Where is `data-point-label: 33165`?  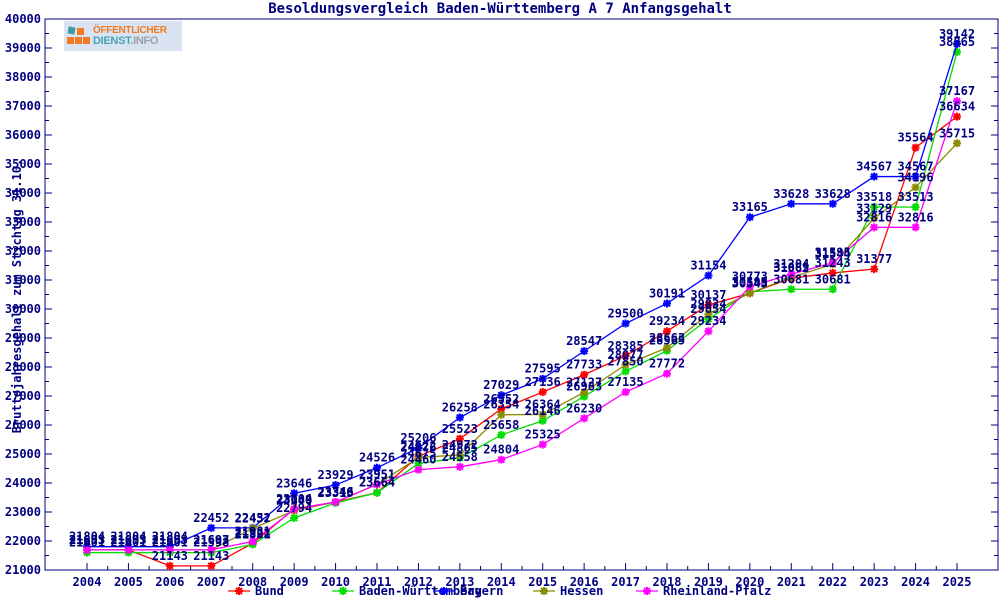
data-point-label: 33165 is located at coordinates (750, 207).